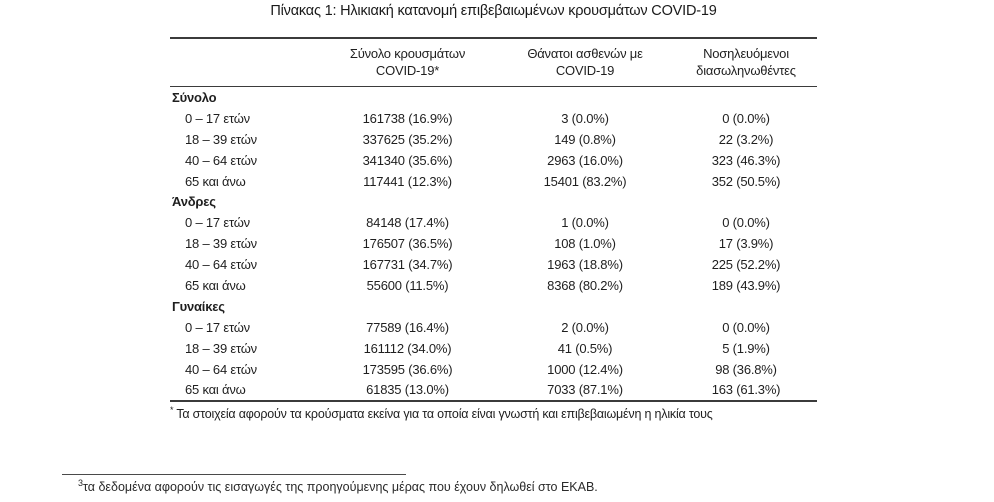  What do you see at coordinates (81, 483) in the screenshot?
I see `page-footnote-marker: 3` at bounding box center [81, 483].